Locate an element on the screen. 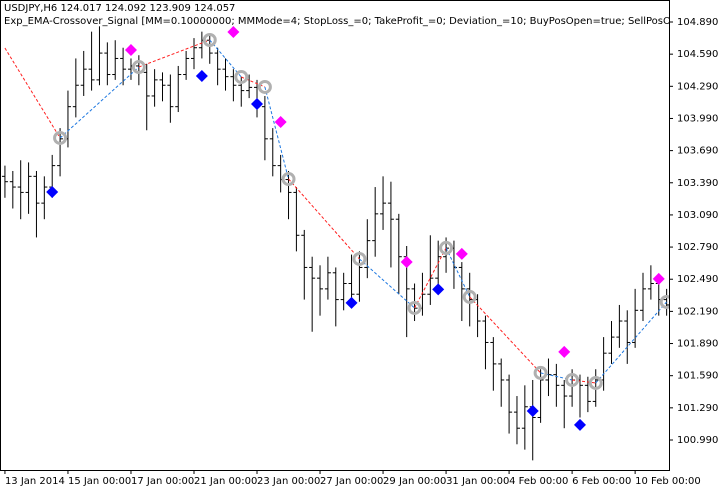 Image resolution: width=728 pixels, height=491 pixels. x-tick-label: 31 Jan 00:00 is located at coordinates (477, 481).